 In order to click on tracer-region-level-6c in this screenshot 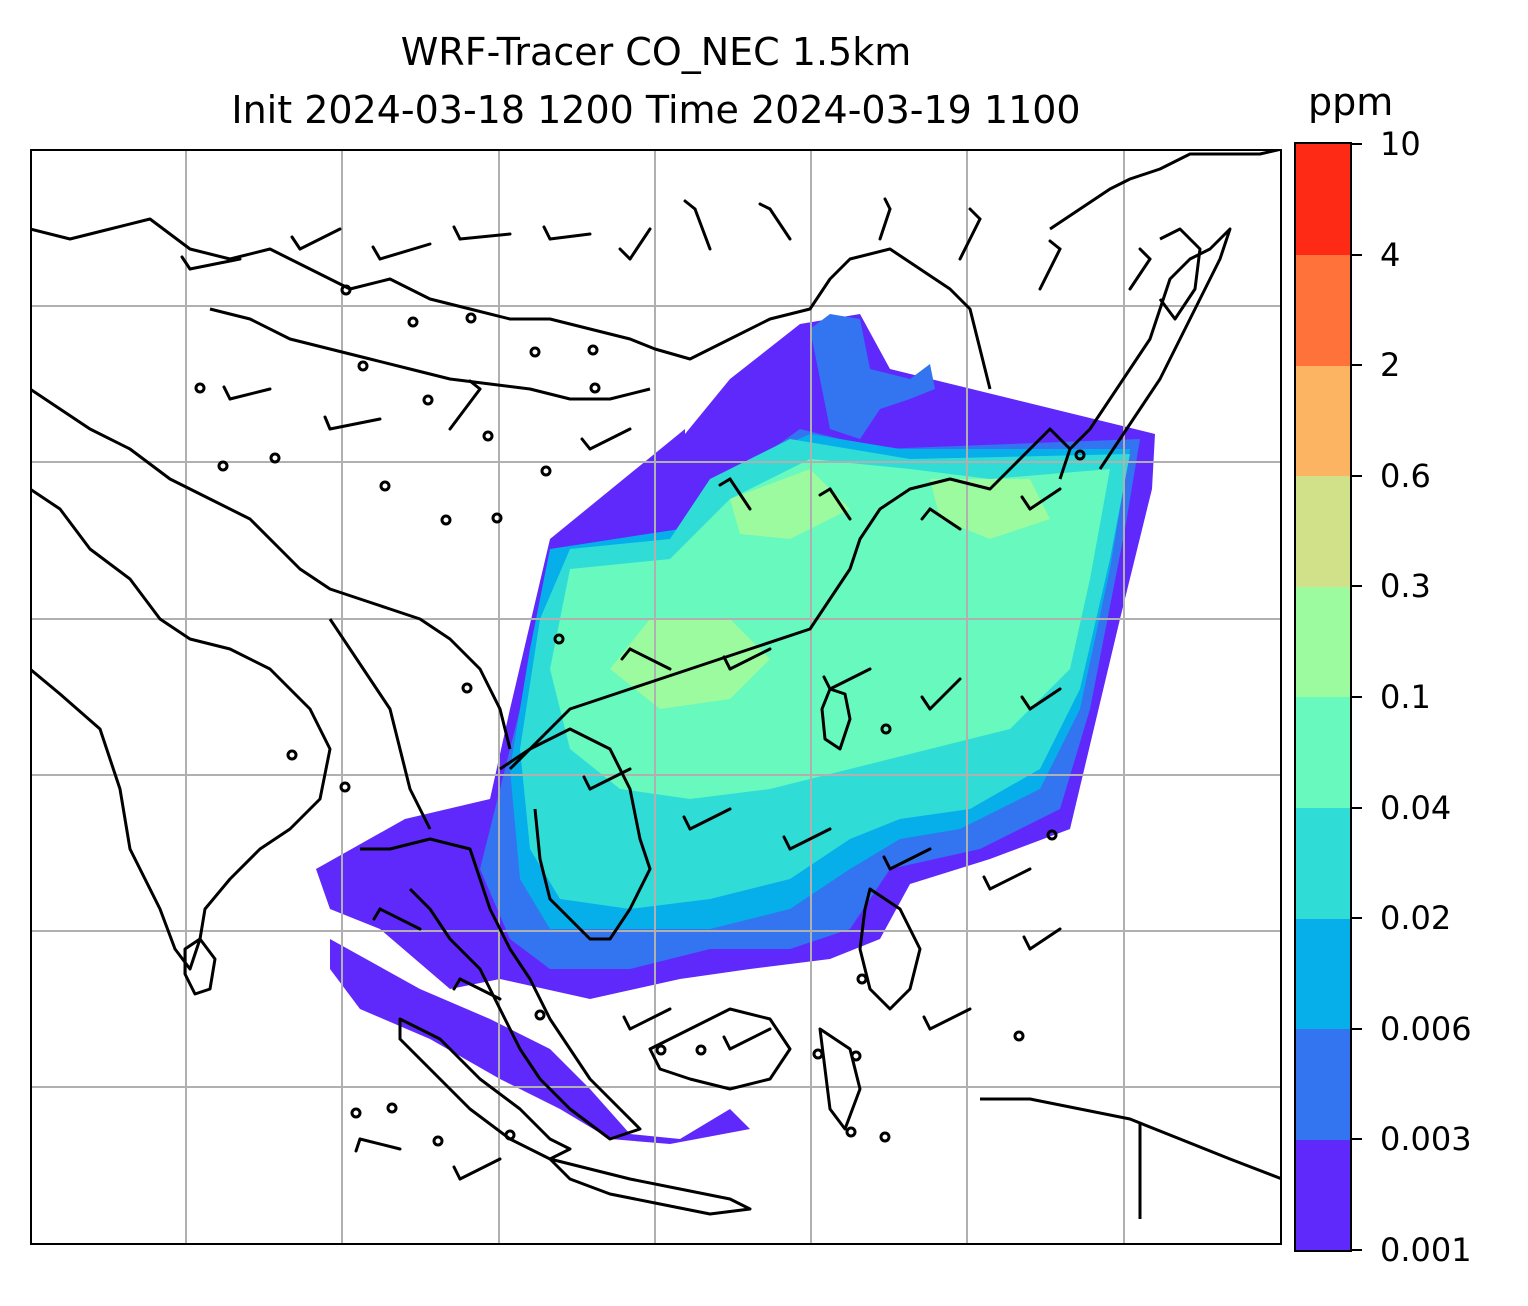, I will do `click(790, 504)`.